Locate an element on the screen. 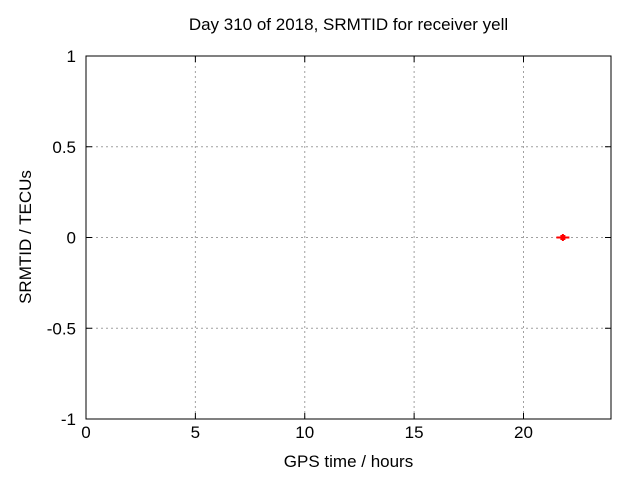 The image size is (640, 480). y-tick-label: -1 is located at coordinates (68, 419).